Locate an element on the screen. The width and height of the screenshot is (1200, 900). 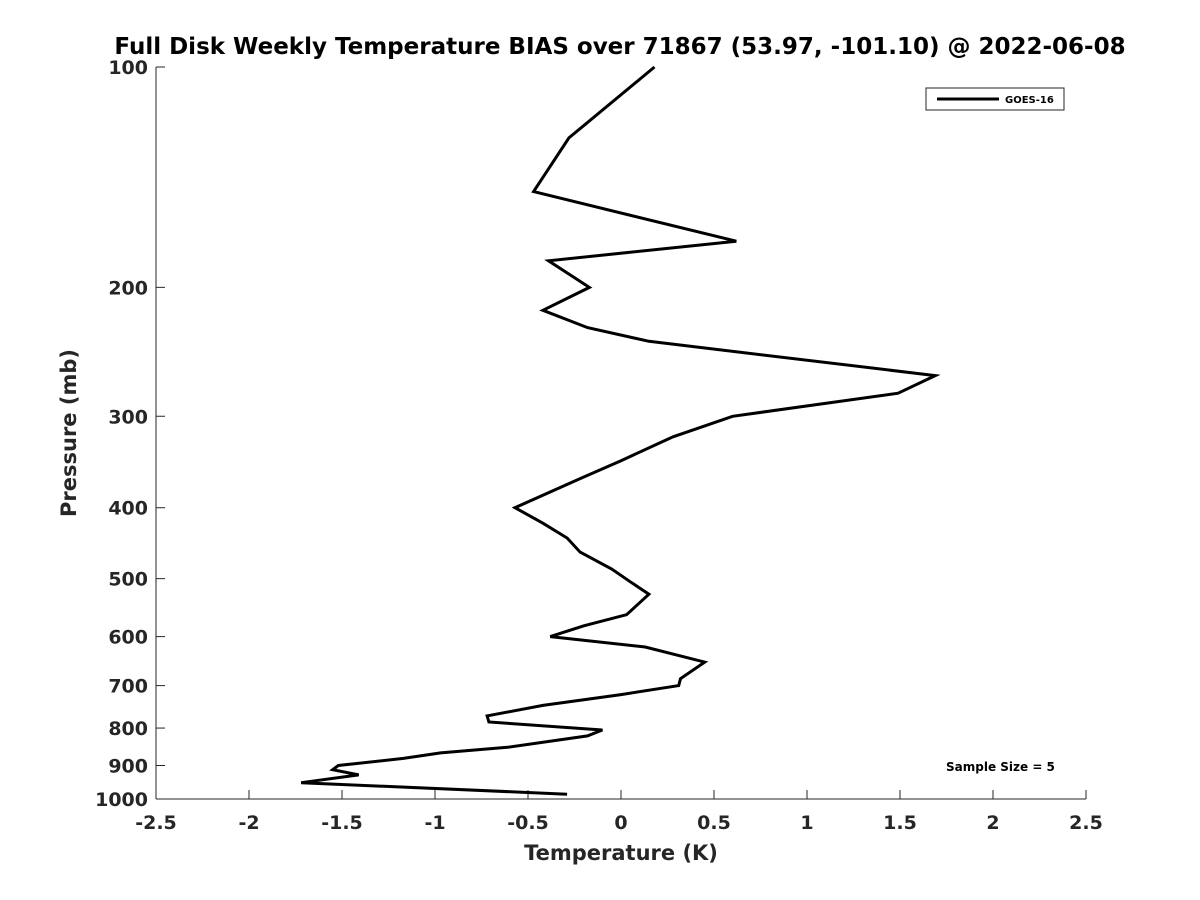
x-tick-label: 2 is located at coordinates (992, 823).